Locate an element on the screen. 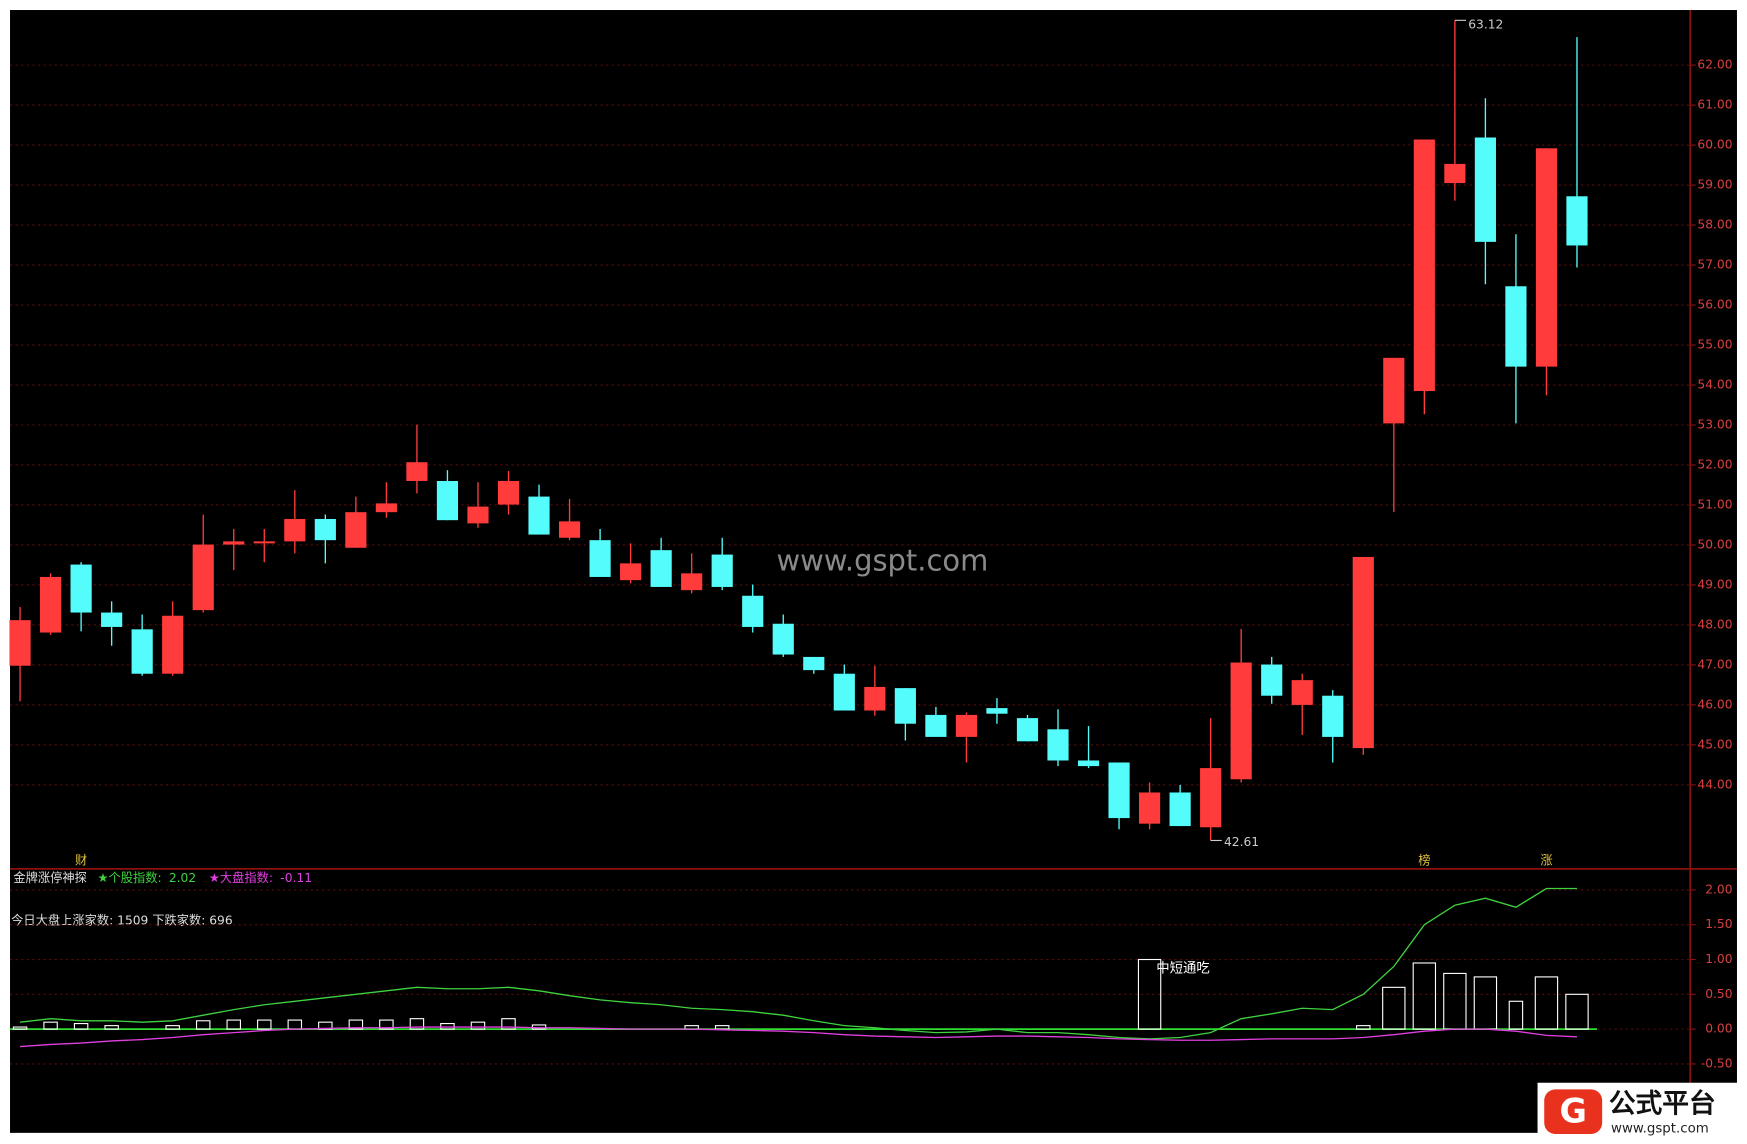  y-tick-label: 57.00 is located at coordinates (1714, 265).